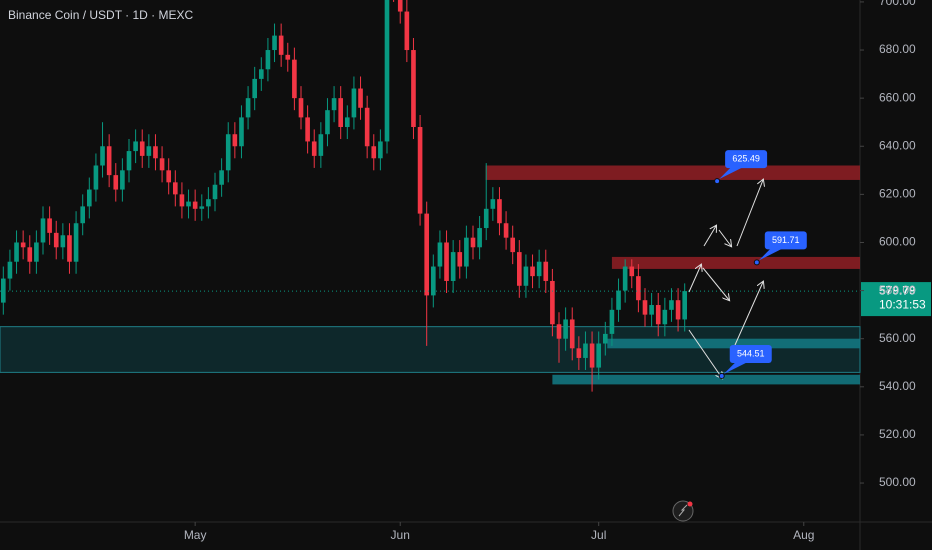 The width and height of the screenshot is (932, 550). I want to click on logo, so click(683, 511).